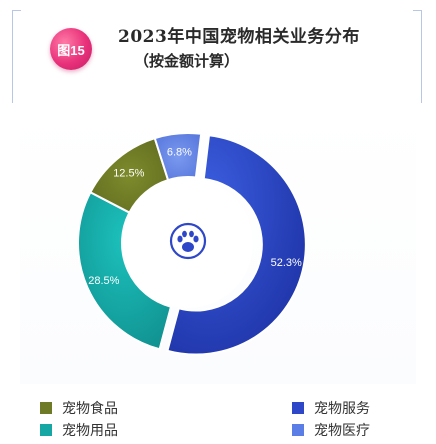  What do you see at coordinates (16, 56) in the screenshot?
I see `title-bracket-left` at bounding box center [16, 56].